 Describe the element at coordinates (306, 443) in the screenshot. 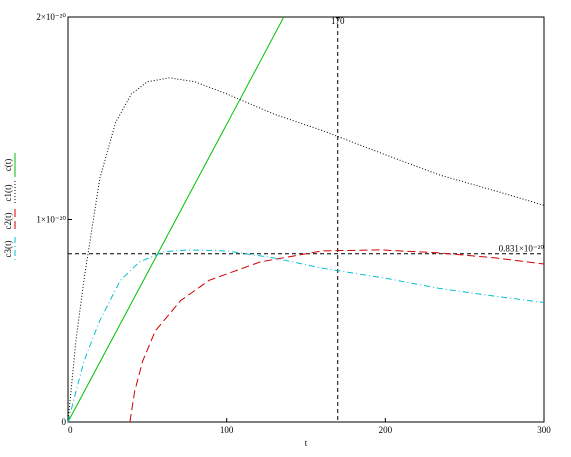

I see `x-axis-label: t` at that location.